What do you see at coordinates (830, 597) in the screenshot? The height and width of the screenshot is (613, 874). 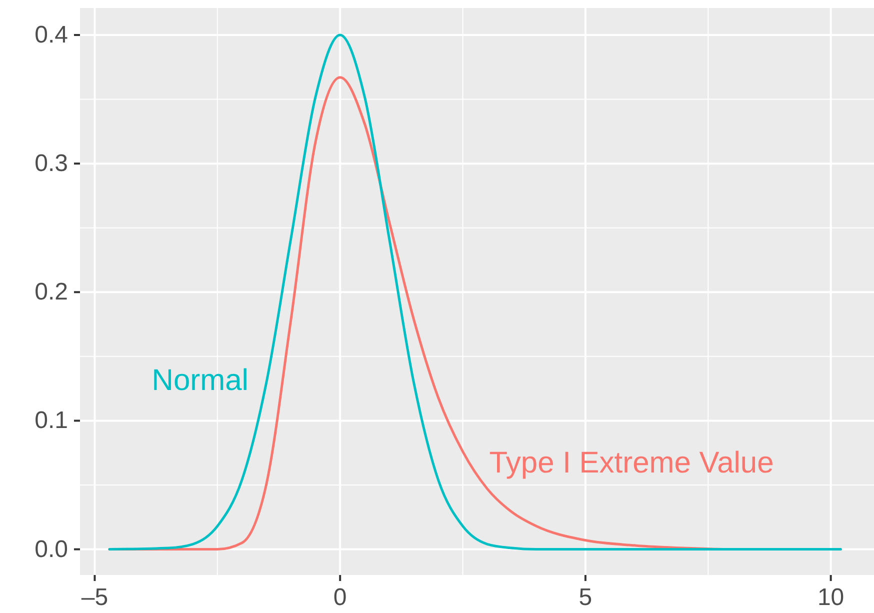 I see `x-tick-label: 10` at bounding box center [830, 597].